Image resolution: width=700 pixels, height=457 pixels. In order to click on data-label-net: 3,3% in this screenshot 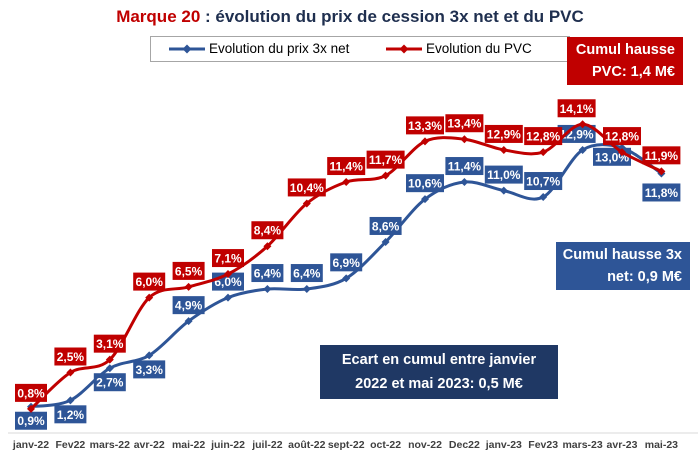, I will do `click(149, 369)`.